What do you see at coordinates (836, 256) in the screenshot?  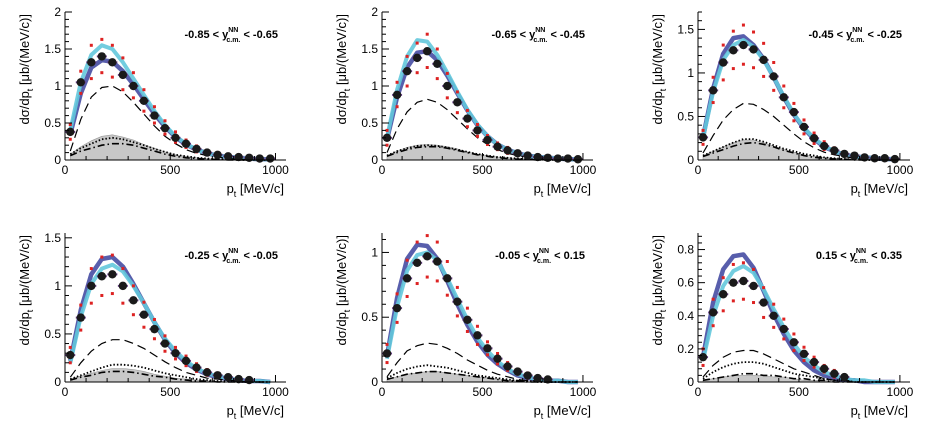 I see `rapidity-range-pre: 0.15 < y` at bounding box center [836, 256].